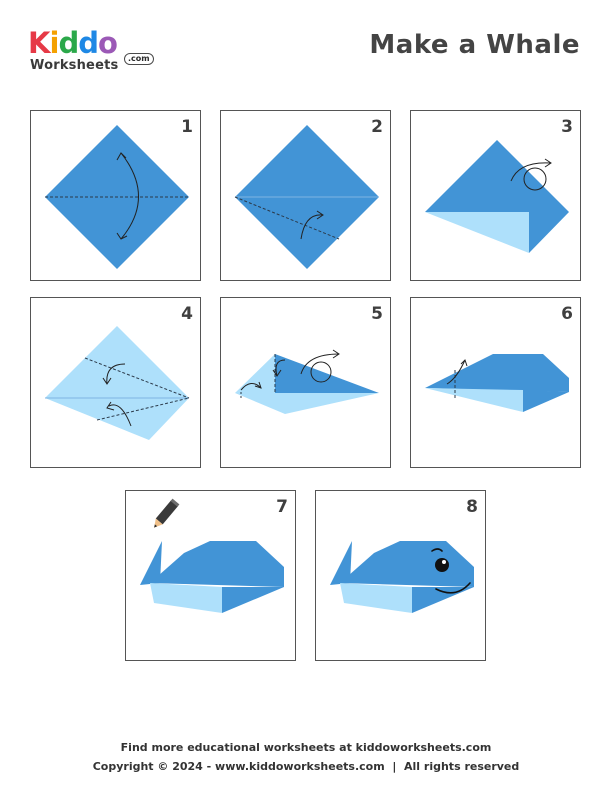  I want to click on step-2-panel: 2, so click(305, 195).